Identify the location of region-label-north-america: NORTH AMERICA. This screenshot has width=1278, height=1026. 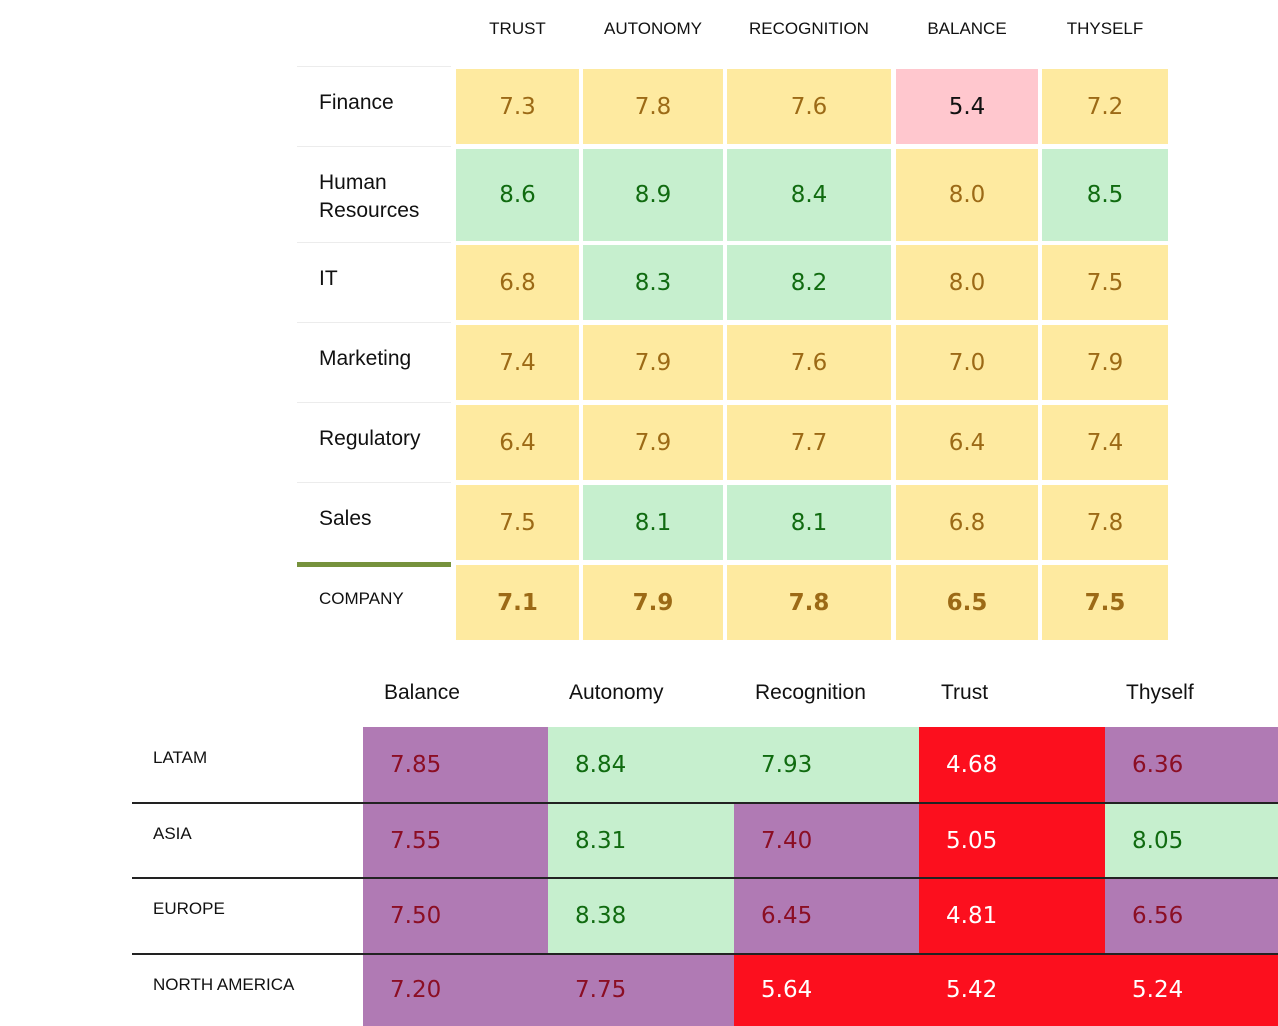
(224, 984).